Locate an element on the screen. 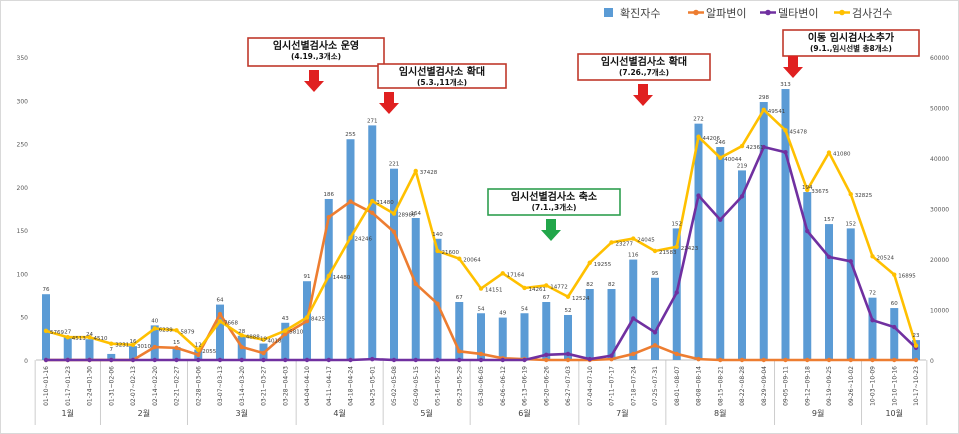 The width and height of the screenshot is (959, 434). tests-data-label: 22423 is located at coordinates (690, 249).